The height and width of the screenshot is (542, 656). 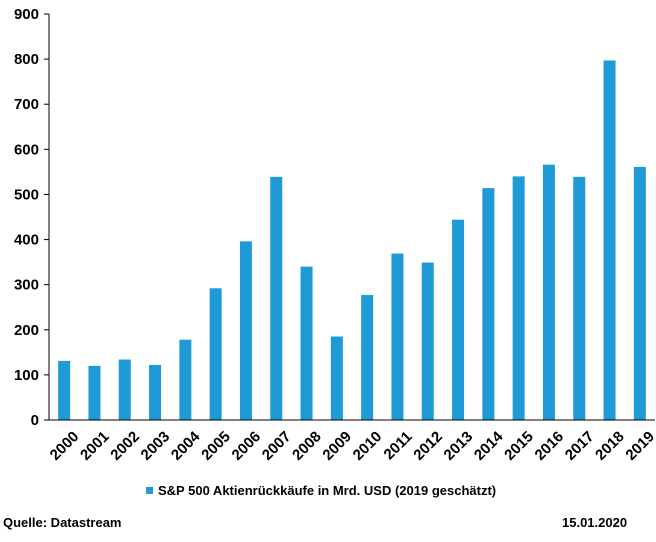 I want to click on x-tick-label: 2007, so click(x=277, y=446).